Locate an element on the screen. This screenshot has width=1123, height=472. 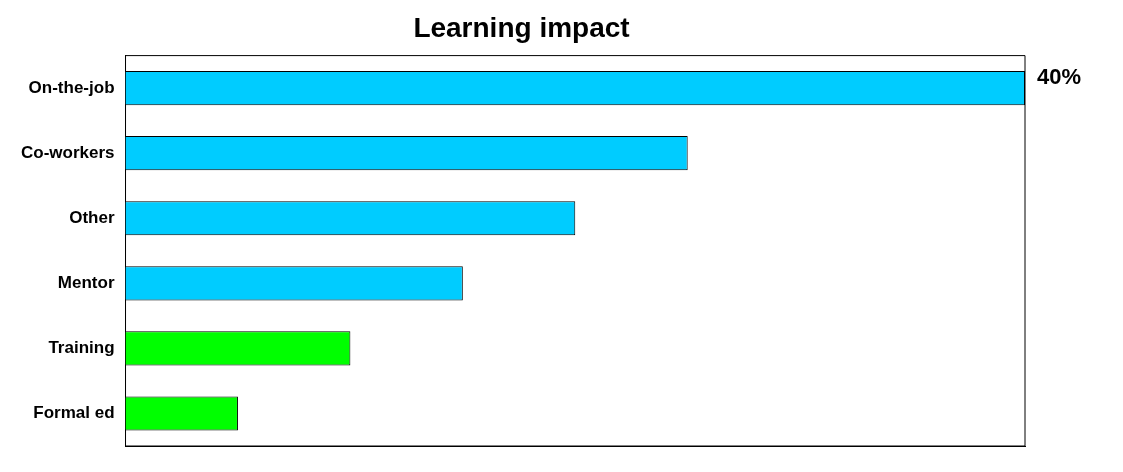
y-tick-label: Training is located at coordinates (81, 348).